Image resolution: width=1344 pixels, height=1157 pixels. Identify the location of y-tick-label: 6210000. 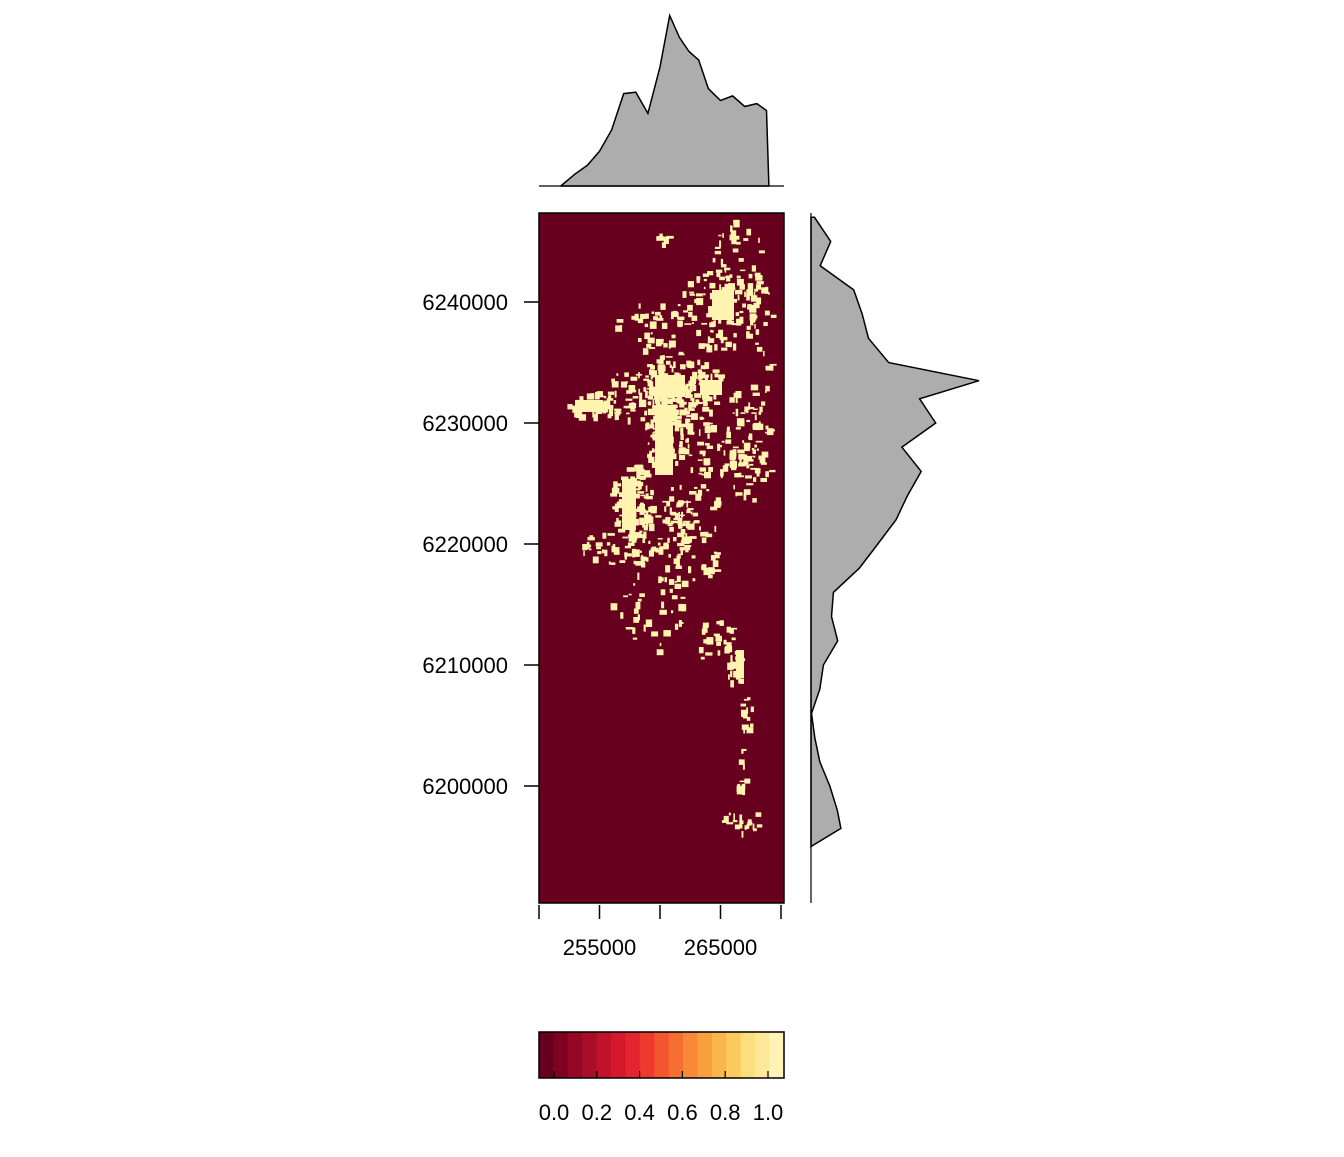
(465, 665).